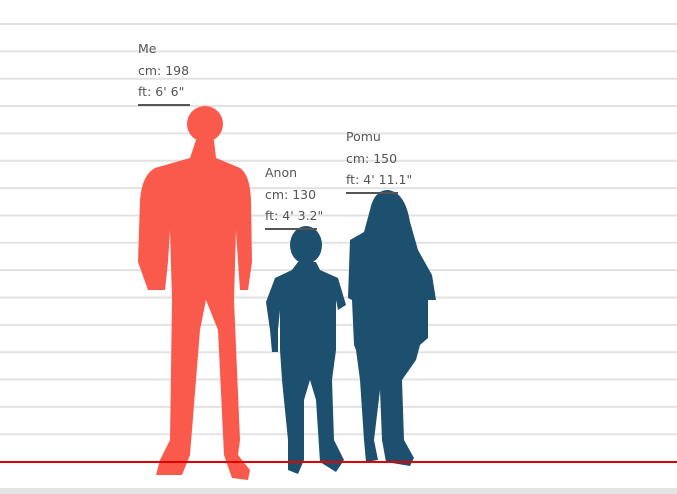 This screenshot has width=677, height=494. Describe the element at coordinates (379, 181) in the screenshot. I see `ft-value: ft: 4' 11.1"` at that location.